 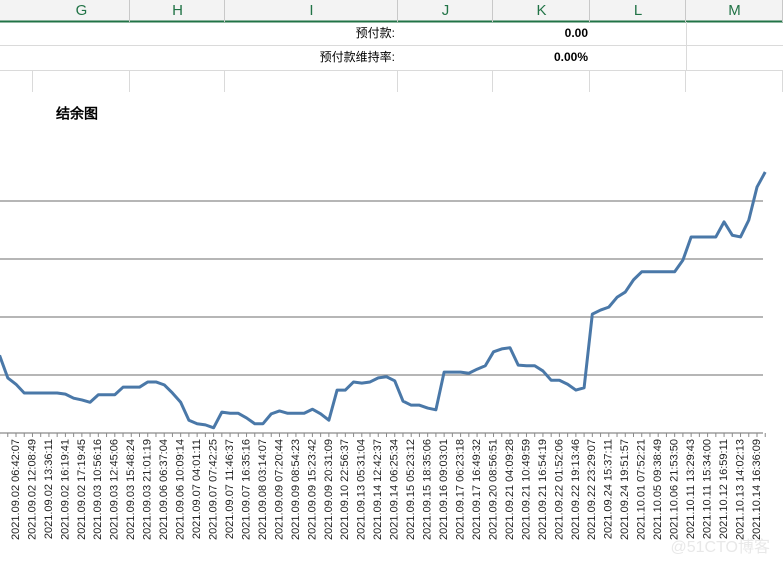 What do you see at coordinates (357, 56) in the screenshot?
I see `cell-label: 预付款维持率:` at bounding box center [357, 56].